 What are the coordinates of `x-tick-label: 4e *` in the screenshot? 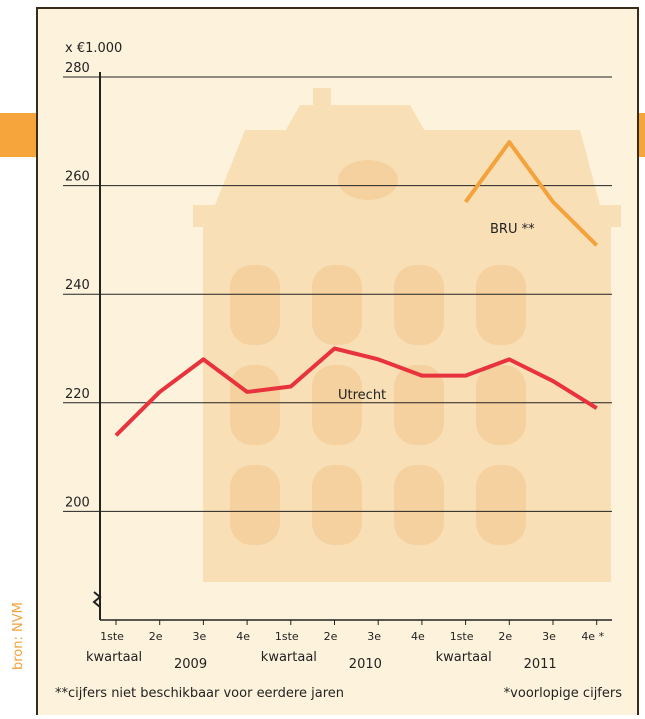 It's located at (592, 636).